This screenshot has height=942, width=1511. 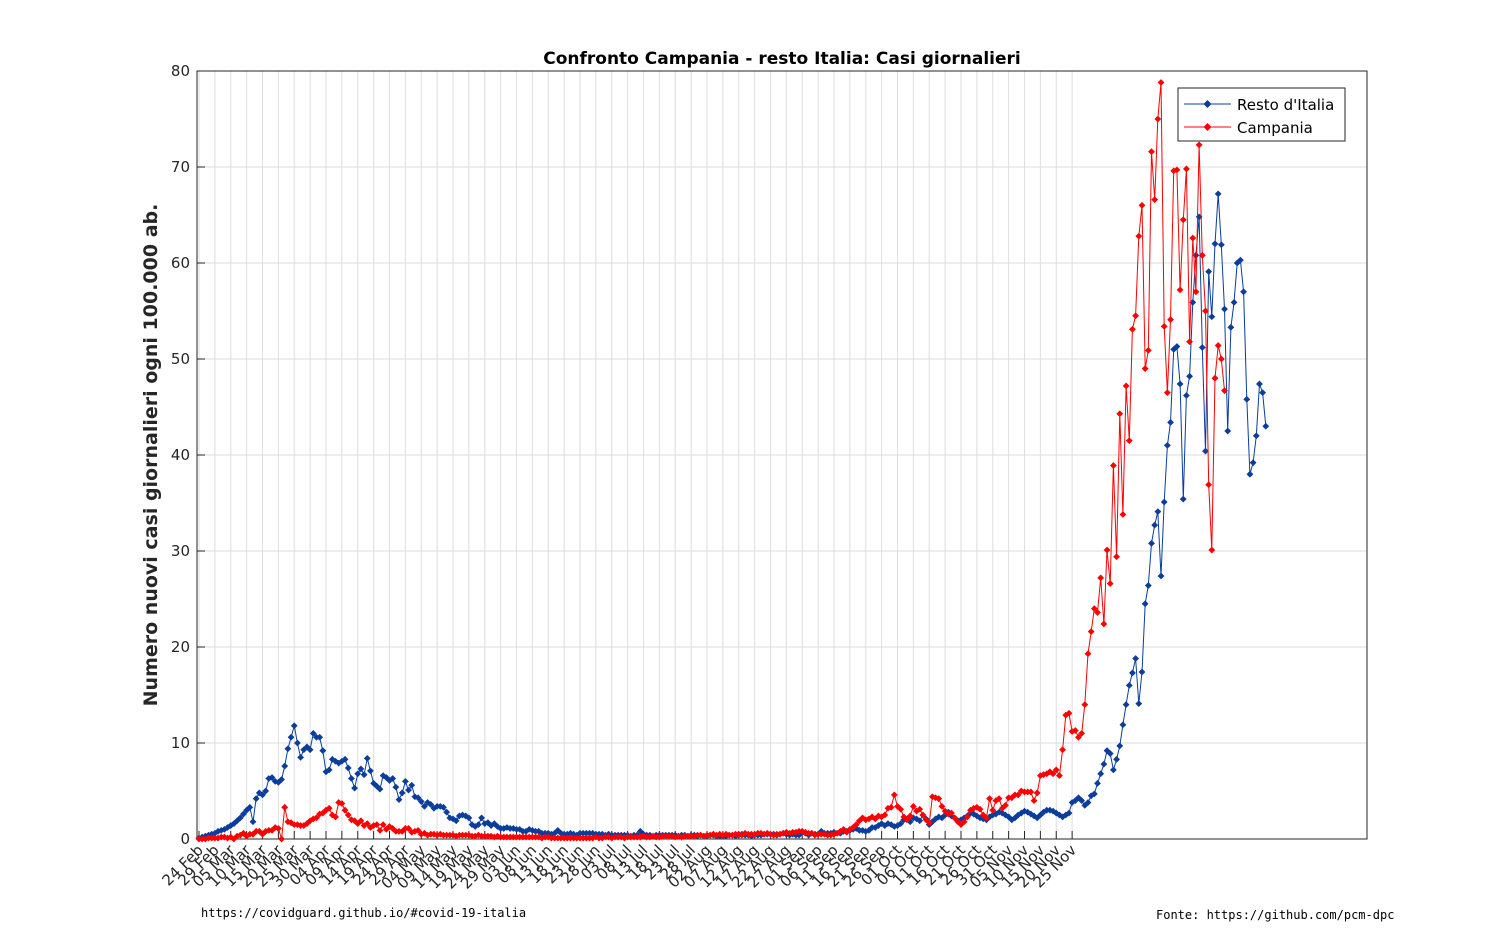 I want to click on y-tick-label: 60, so click(x=180, y=263).